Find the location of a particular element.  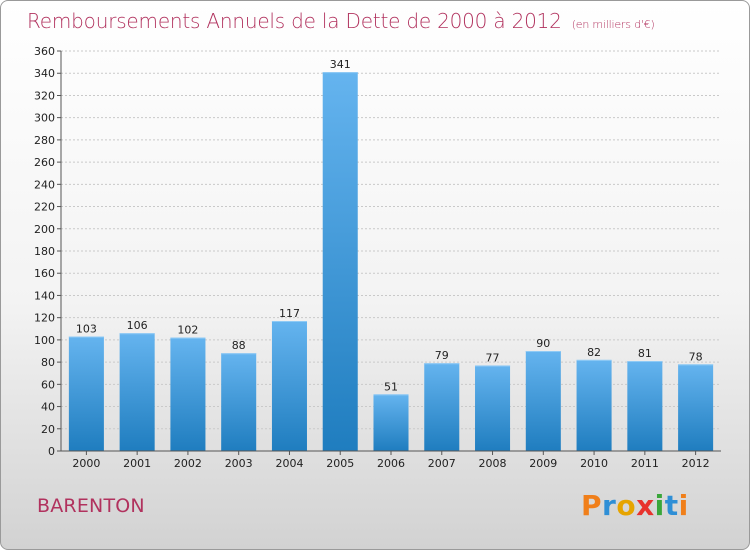

y-tick-label: 200 is located at coordinates (44, 229).